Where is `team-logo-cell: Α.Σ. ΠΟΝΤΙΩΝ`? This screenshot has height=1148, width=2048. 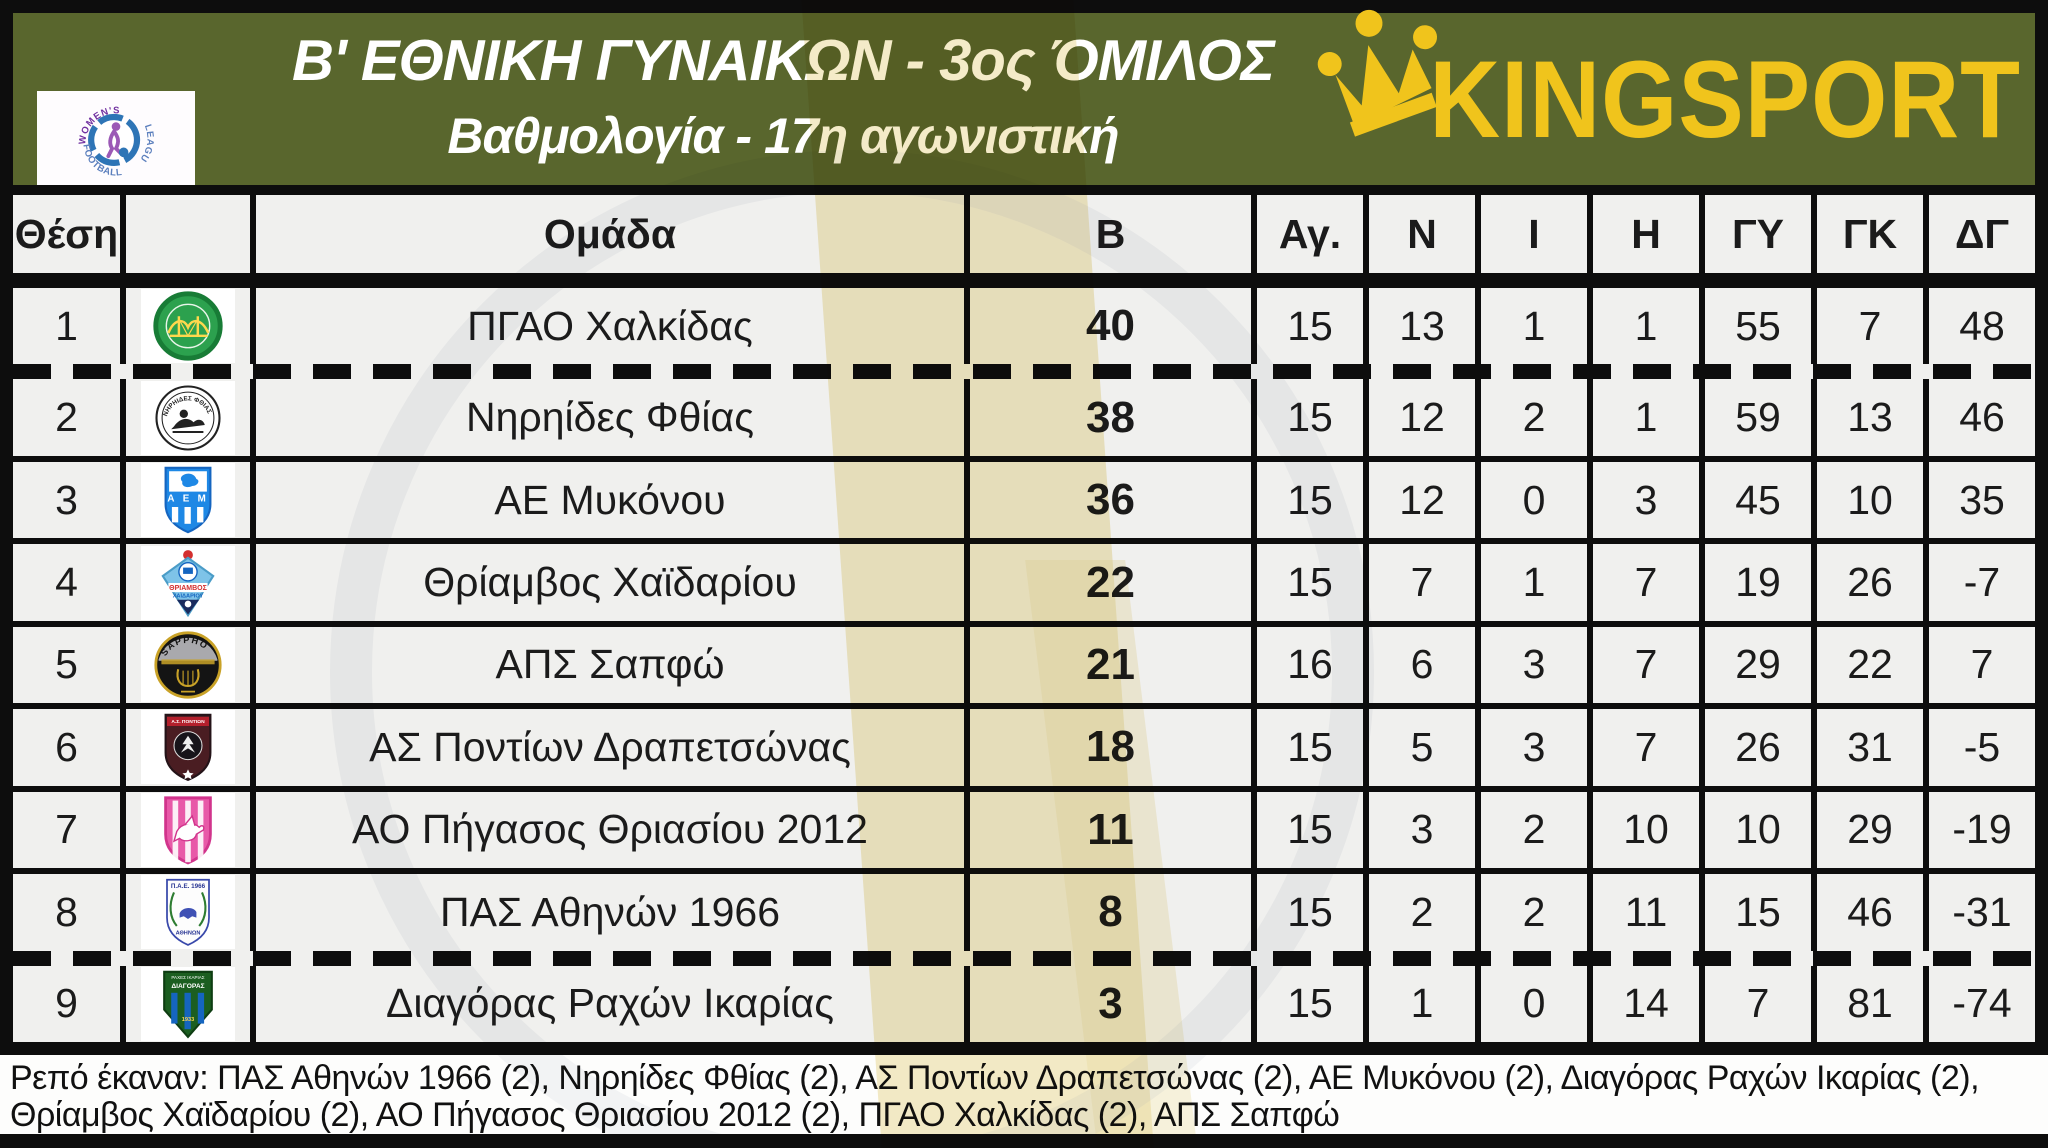
team-logo-cell: Α.Σ. ΠΟΝΤΙΩΝ is located at coordinates (191, 747).